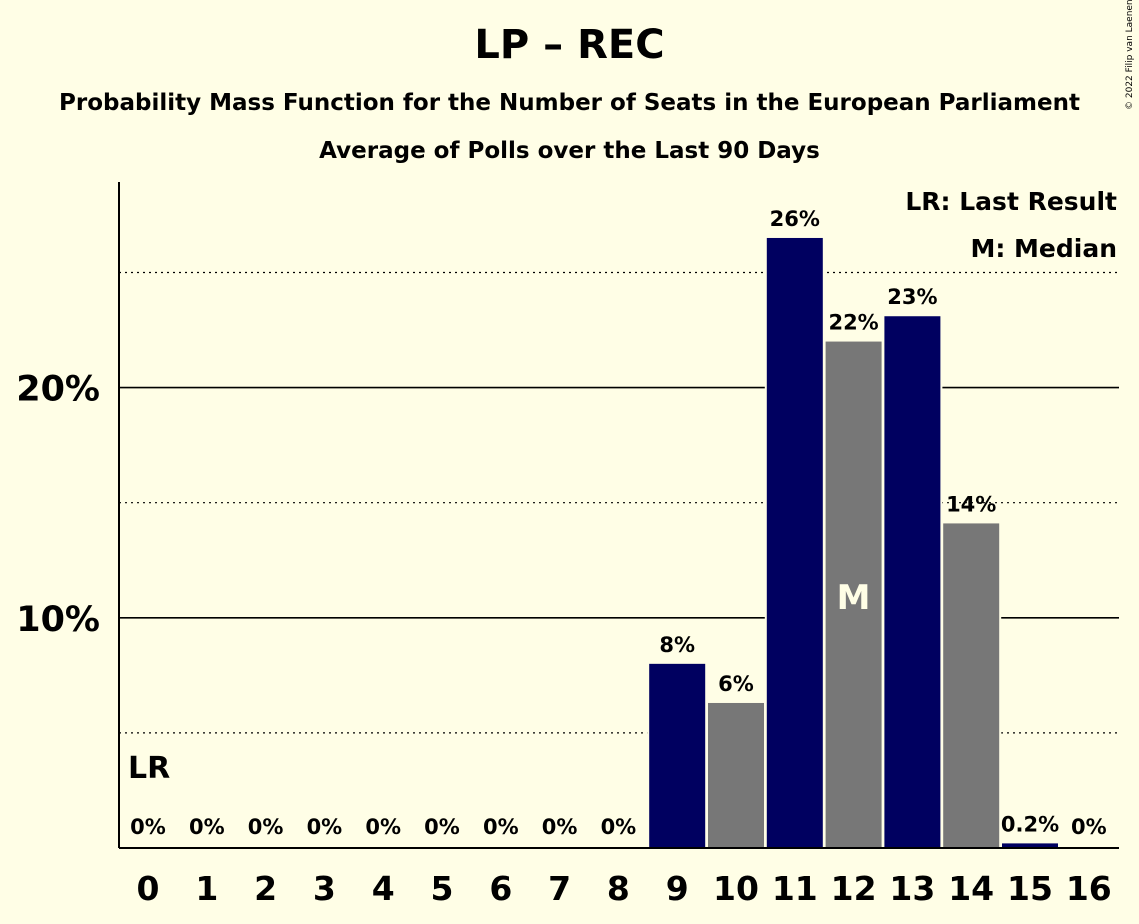 The image size is (1139, 924). I want to click on last-result-marker: LR, so click(149, 768).